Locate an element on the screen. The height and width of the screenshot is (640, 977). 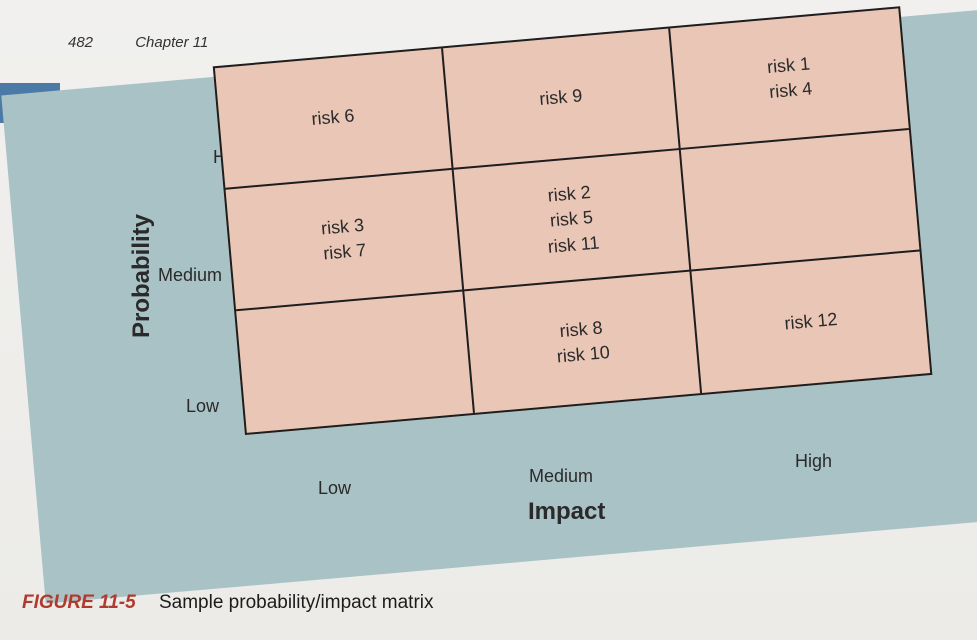
cell-risk-list: risk 1 risk 4 is located at coordinates (789, 78).